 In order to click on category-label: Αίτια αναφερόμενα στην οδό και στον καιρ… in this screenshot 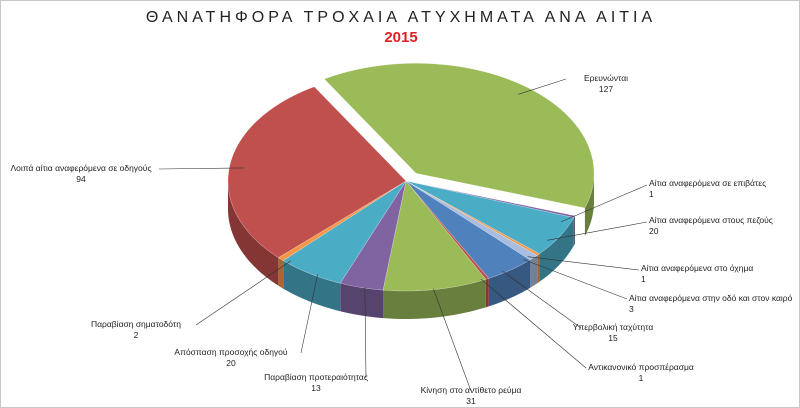, I will do `click(711, 298)`.